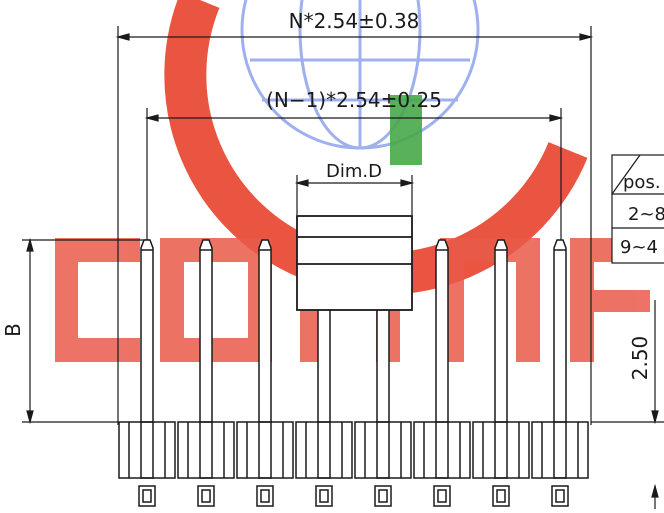  Describe the element at coordinates (354, 21) in the screenshot. I see `overall-dimension-label: N*2.54±0.38` at that location.